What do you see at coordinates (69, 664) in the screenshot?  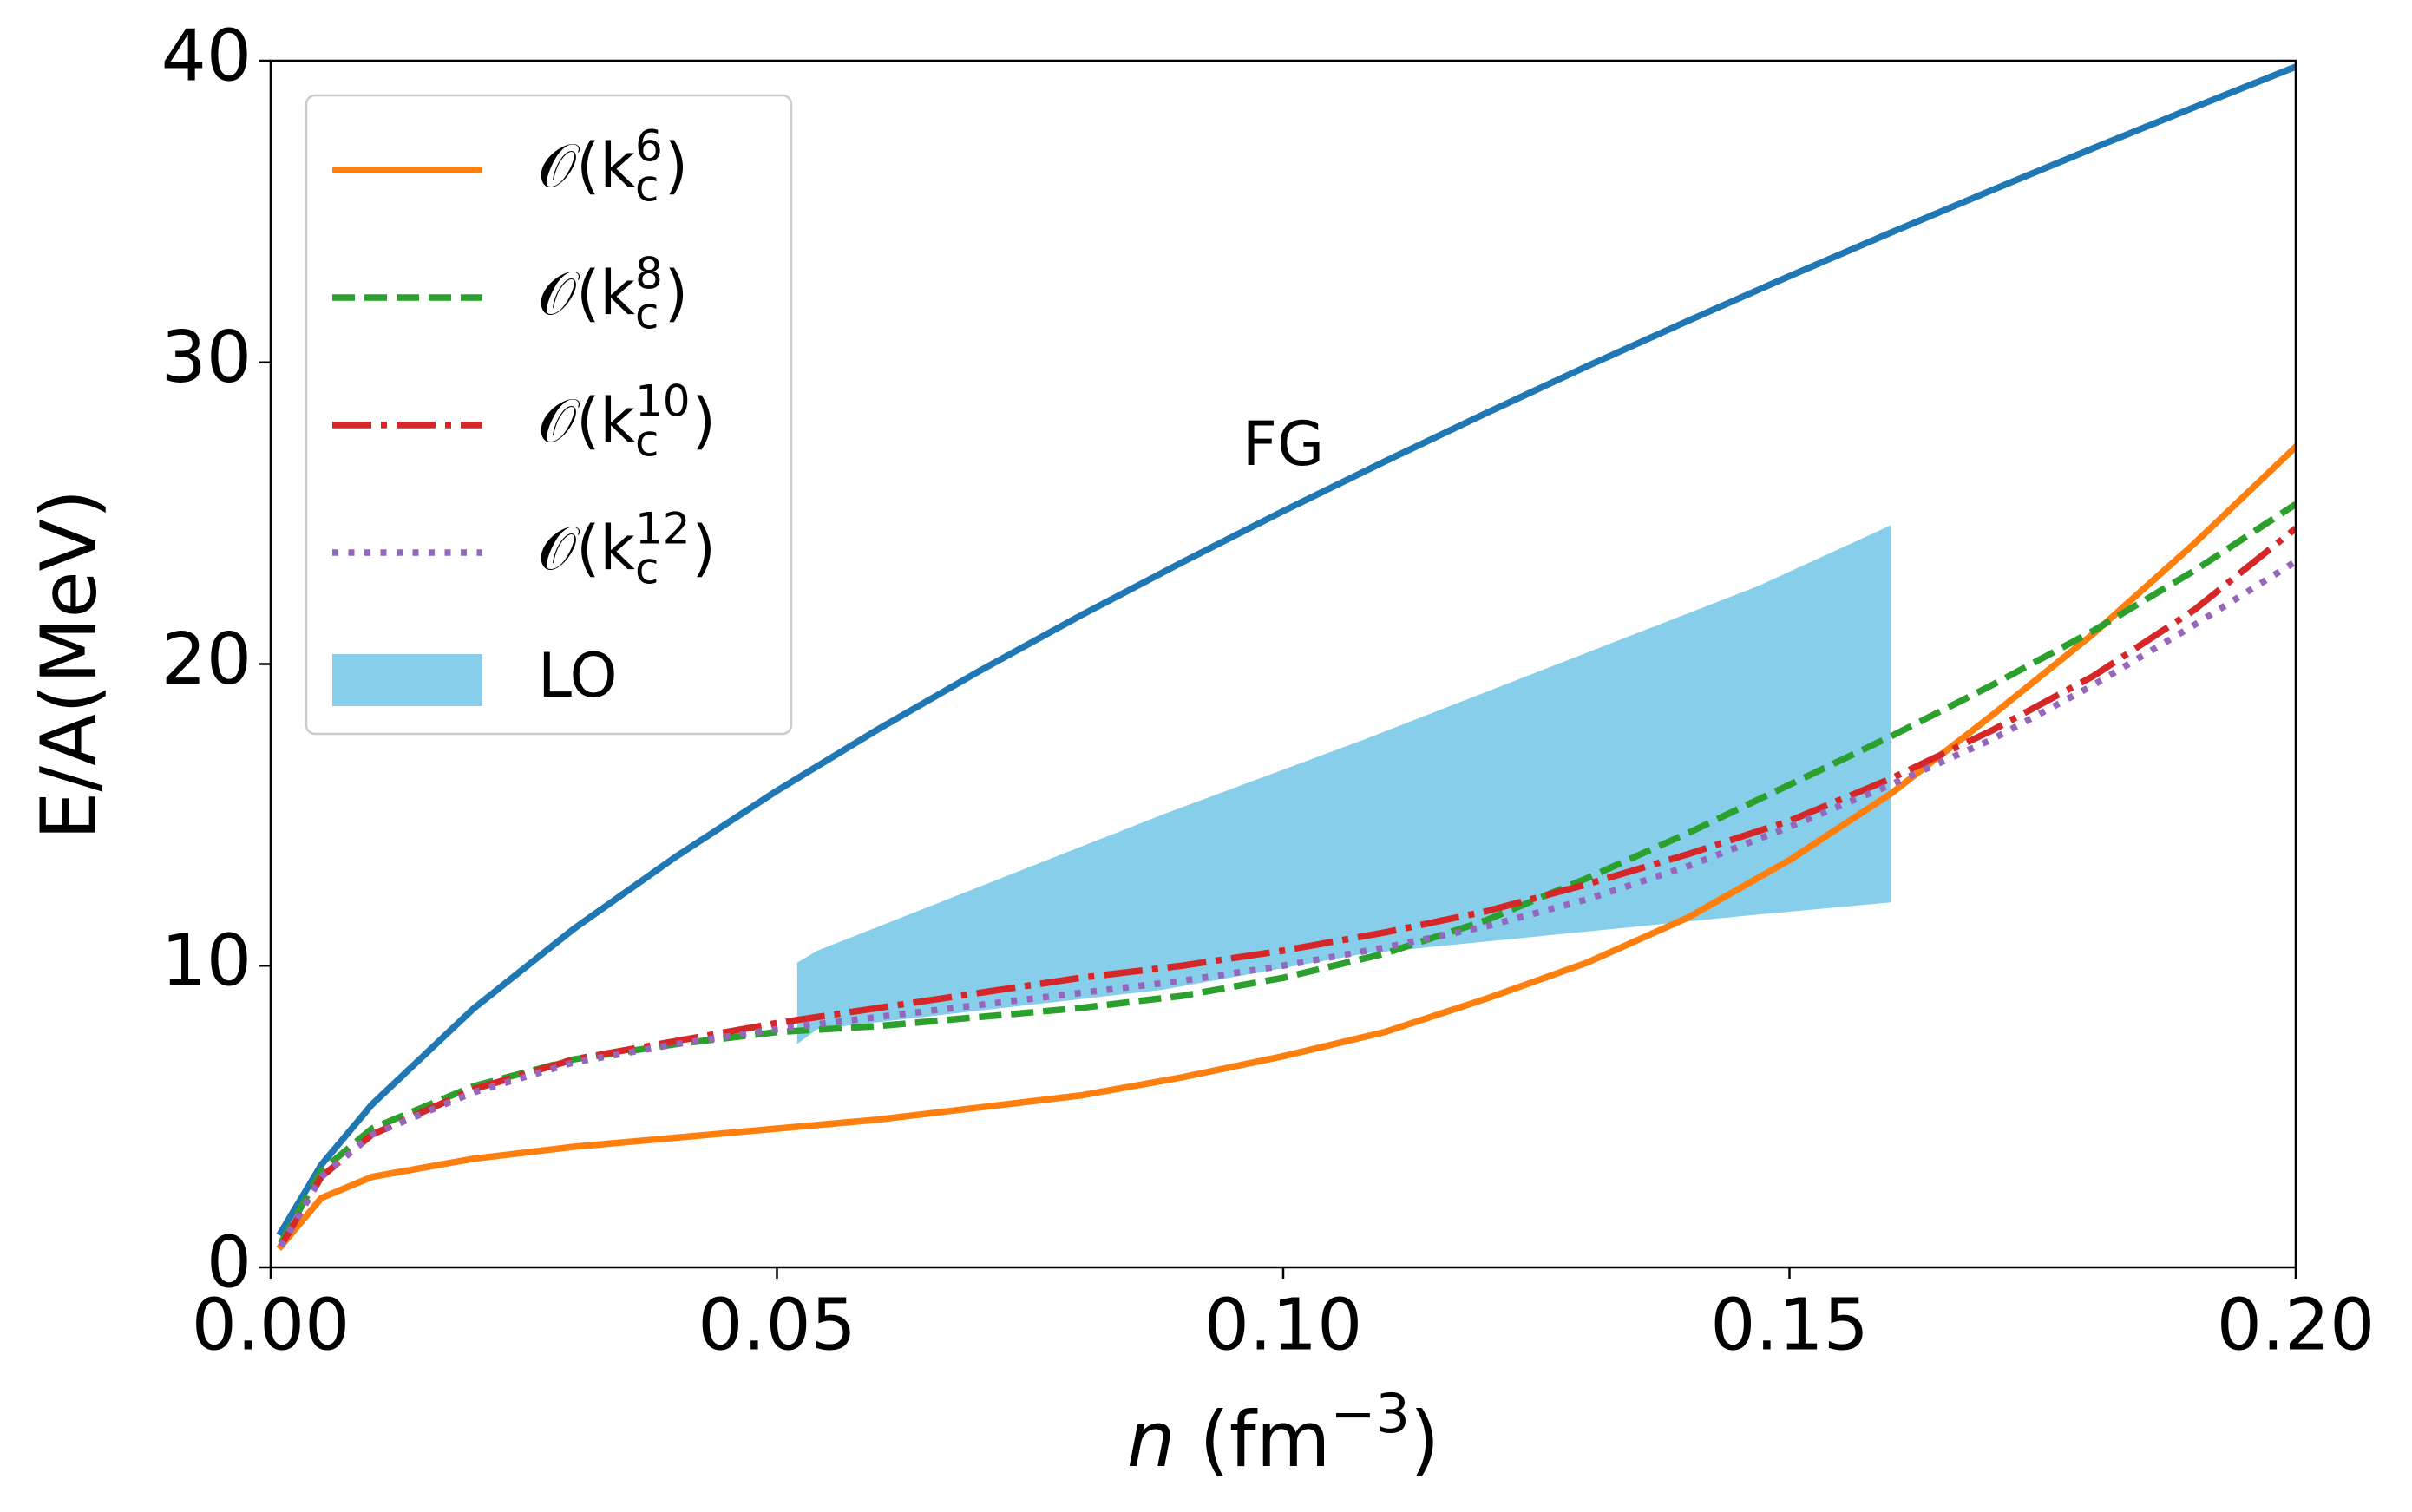 I see `y-axis-label: E/A(MeV)` at bounding box center [69, 664].